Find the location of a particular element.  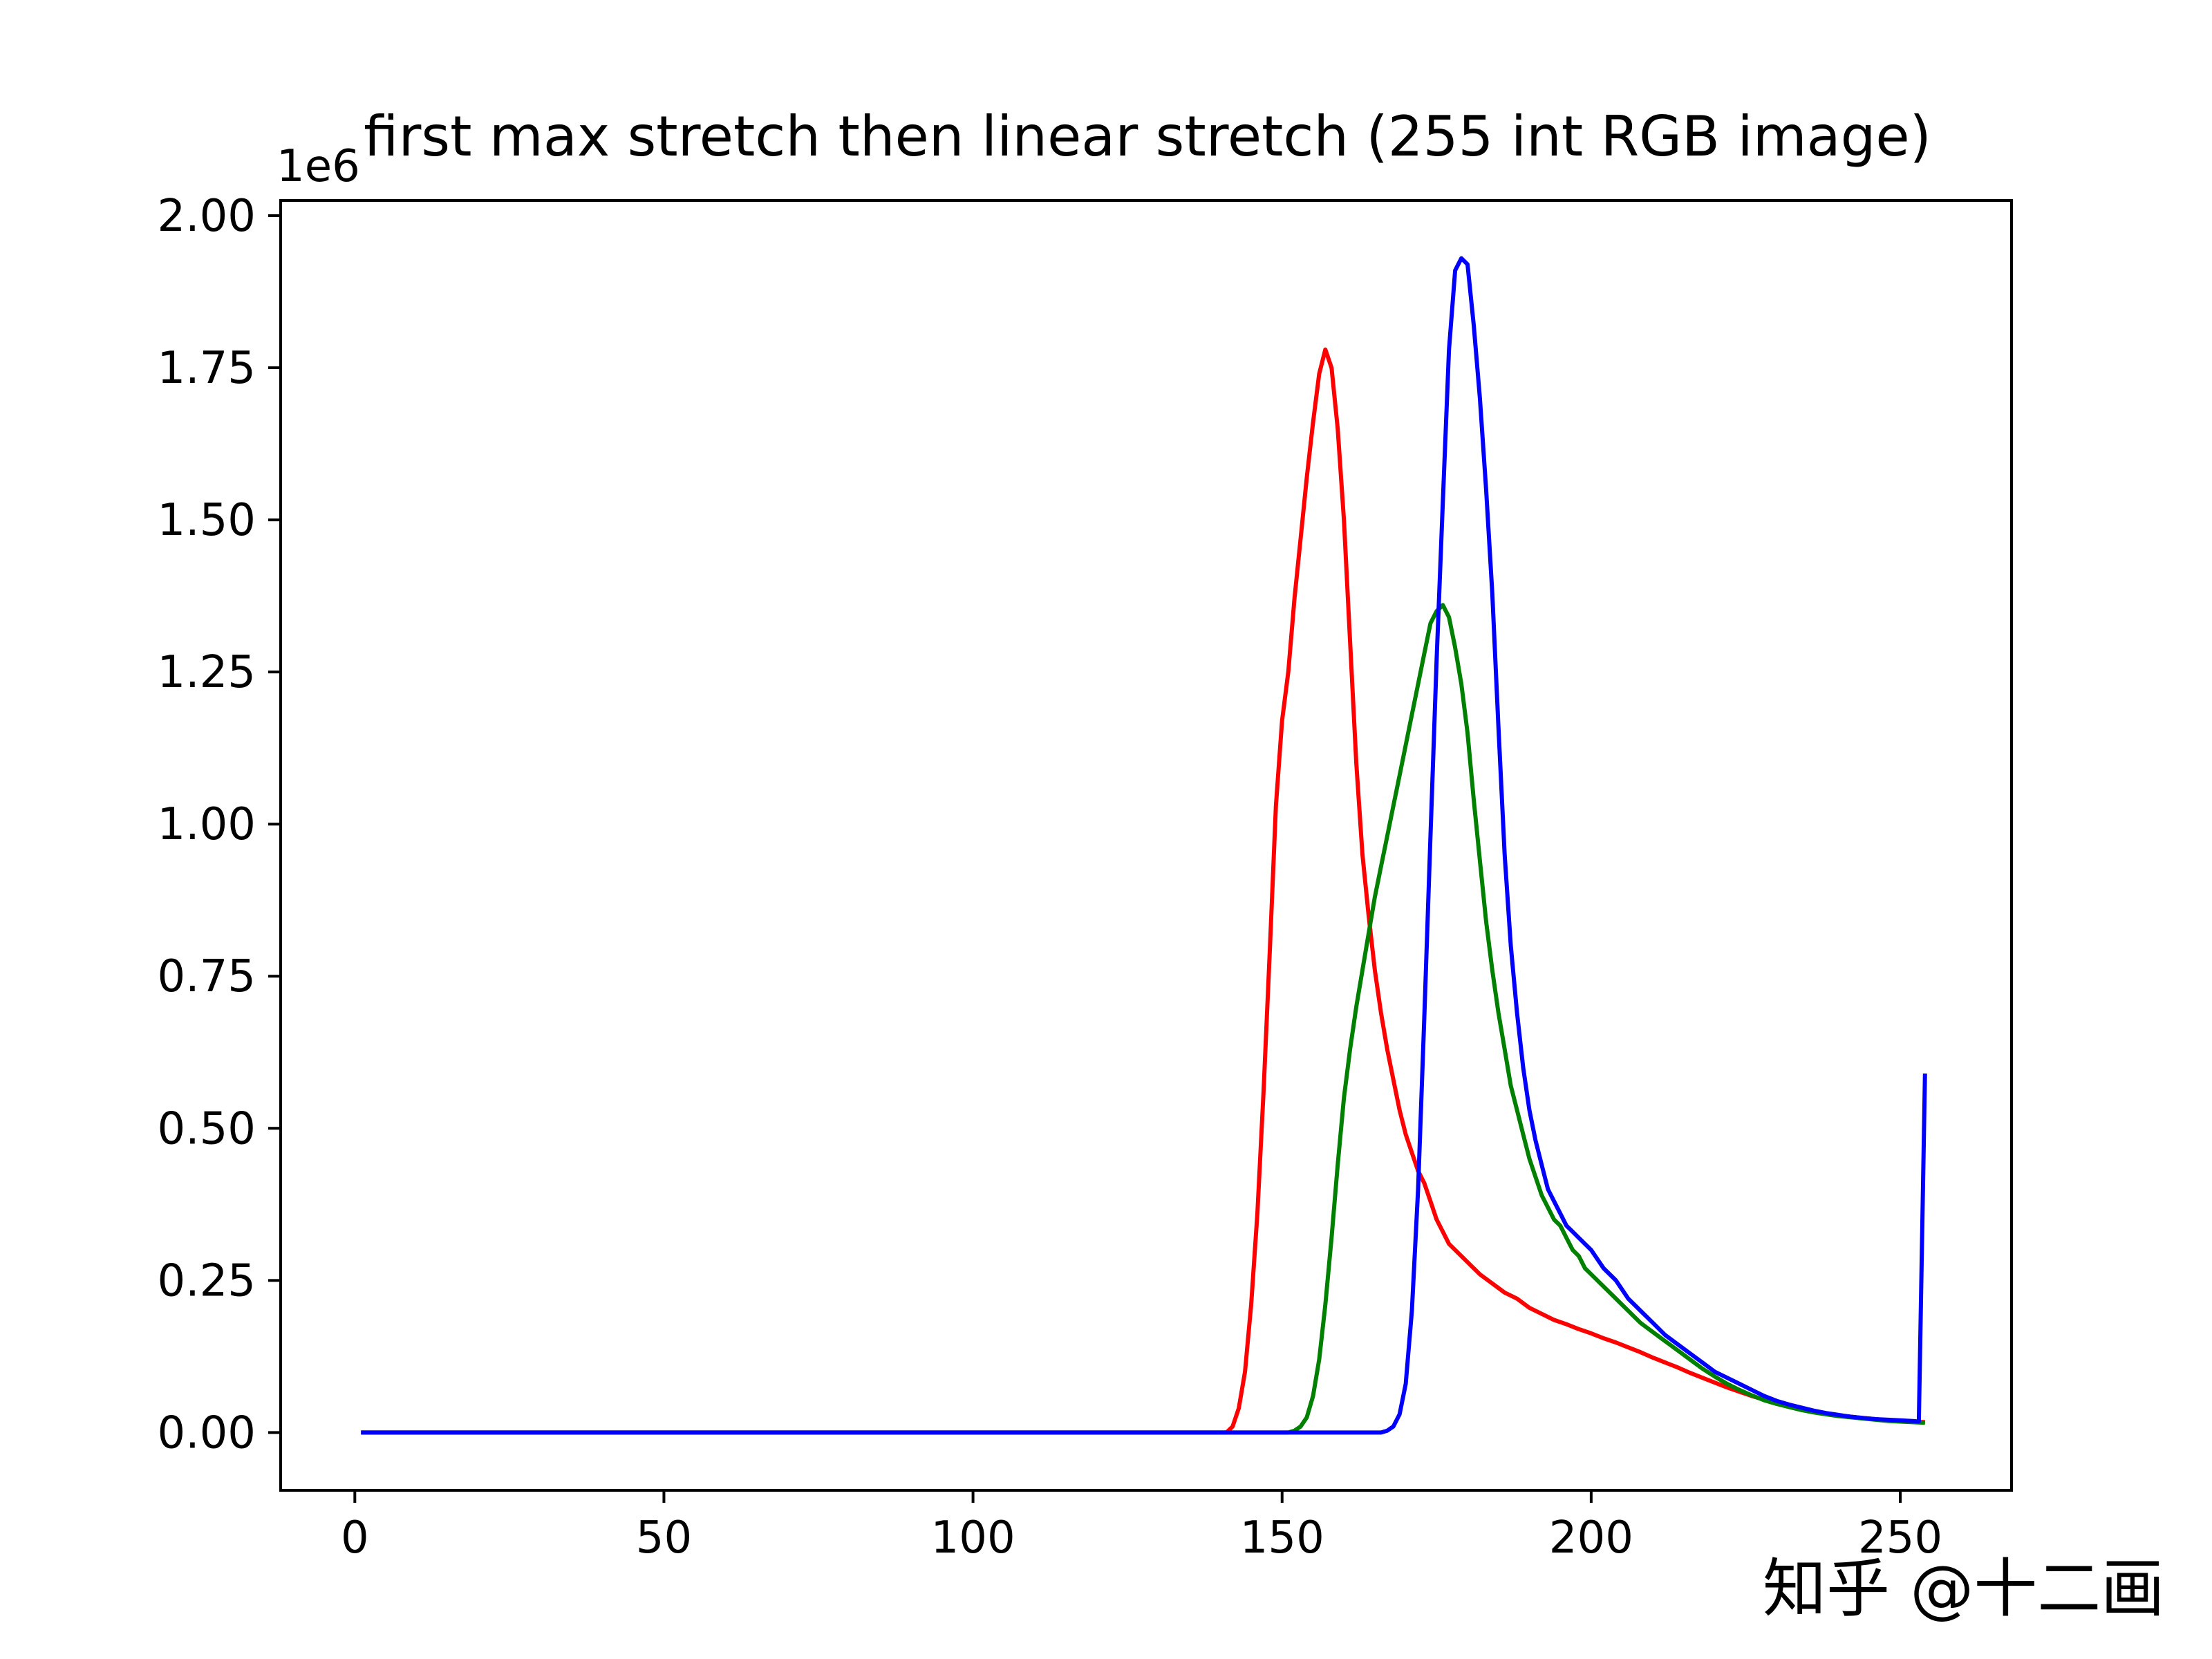

y-tick-label: 0.25 is located at coordinates (207, 1281).